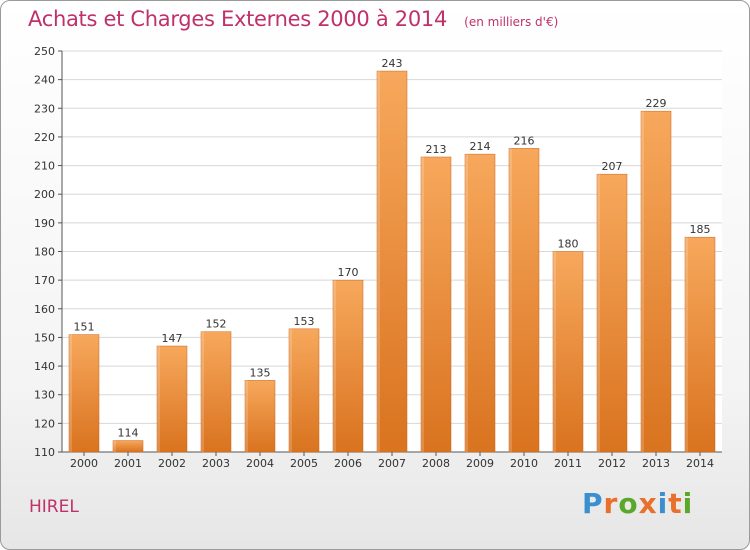  Describe the element at coordinates (568, 352) in the screenshot. I see `bar-2011` at that location.